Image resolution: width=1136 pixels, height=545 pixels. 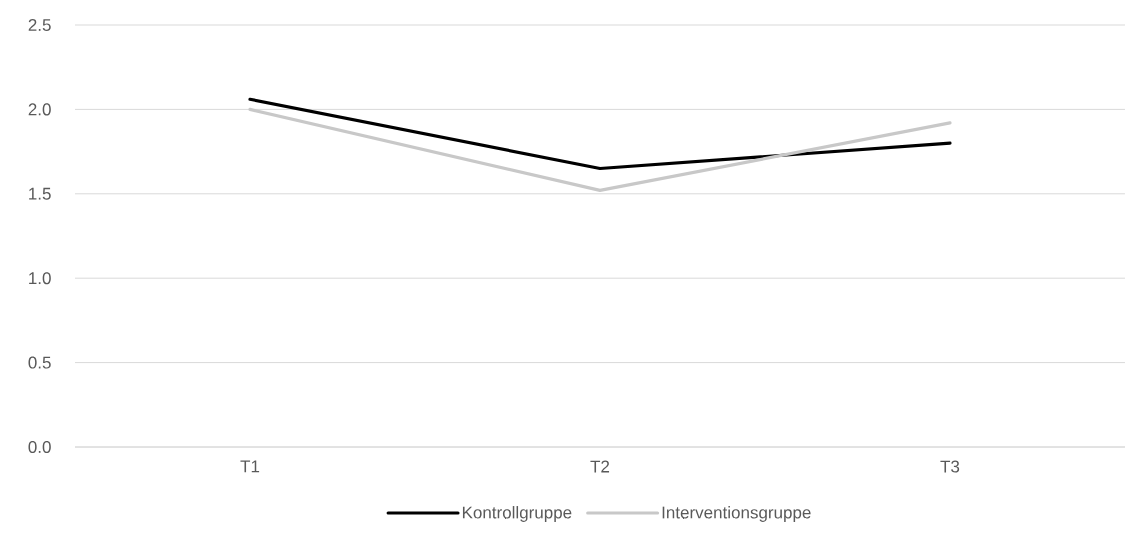 What do you see at coordinates (40, 193) in the screenshot?
I see `y-tick-label: 1.5` at bounding box center [40, 193].